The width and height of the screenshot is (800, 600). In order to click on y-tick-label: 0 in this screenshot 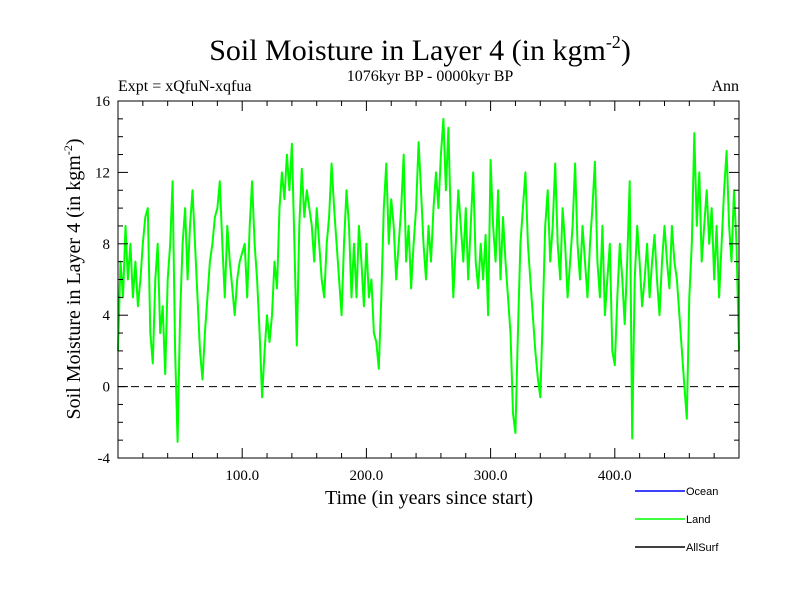, I will do `click(107, 388)`.